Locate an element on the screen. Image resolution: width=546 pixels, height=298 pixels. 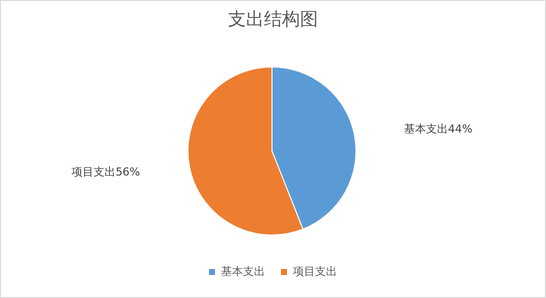
data-label: 基本支出44% is located at coordinates (438, 129).